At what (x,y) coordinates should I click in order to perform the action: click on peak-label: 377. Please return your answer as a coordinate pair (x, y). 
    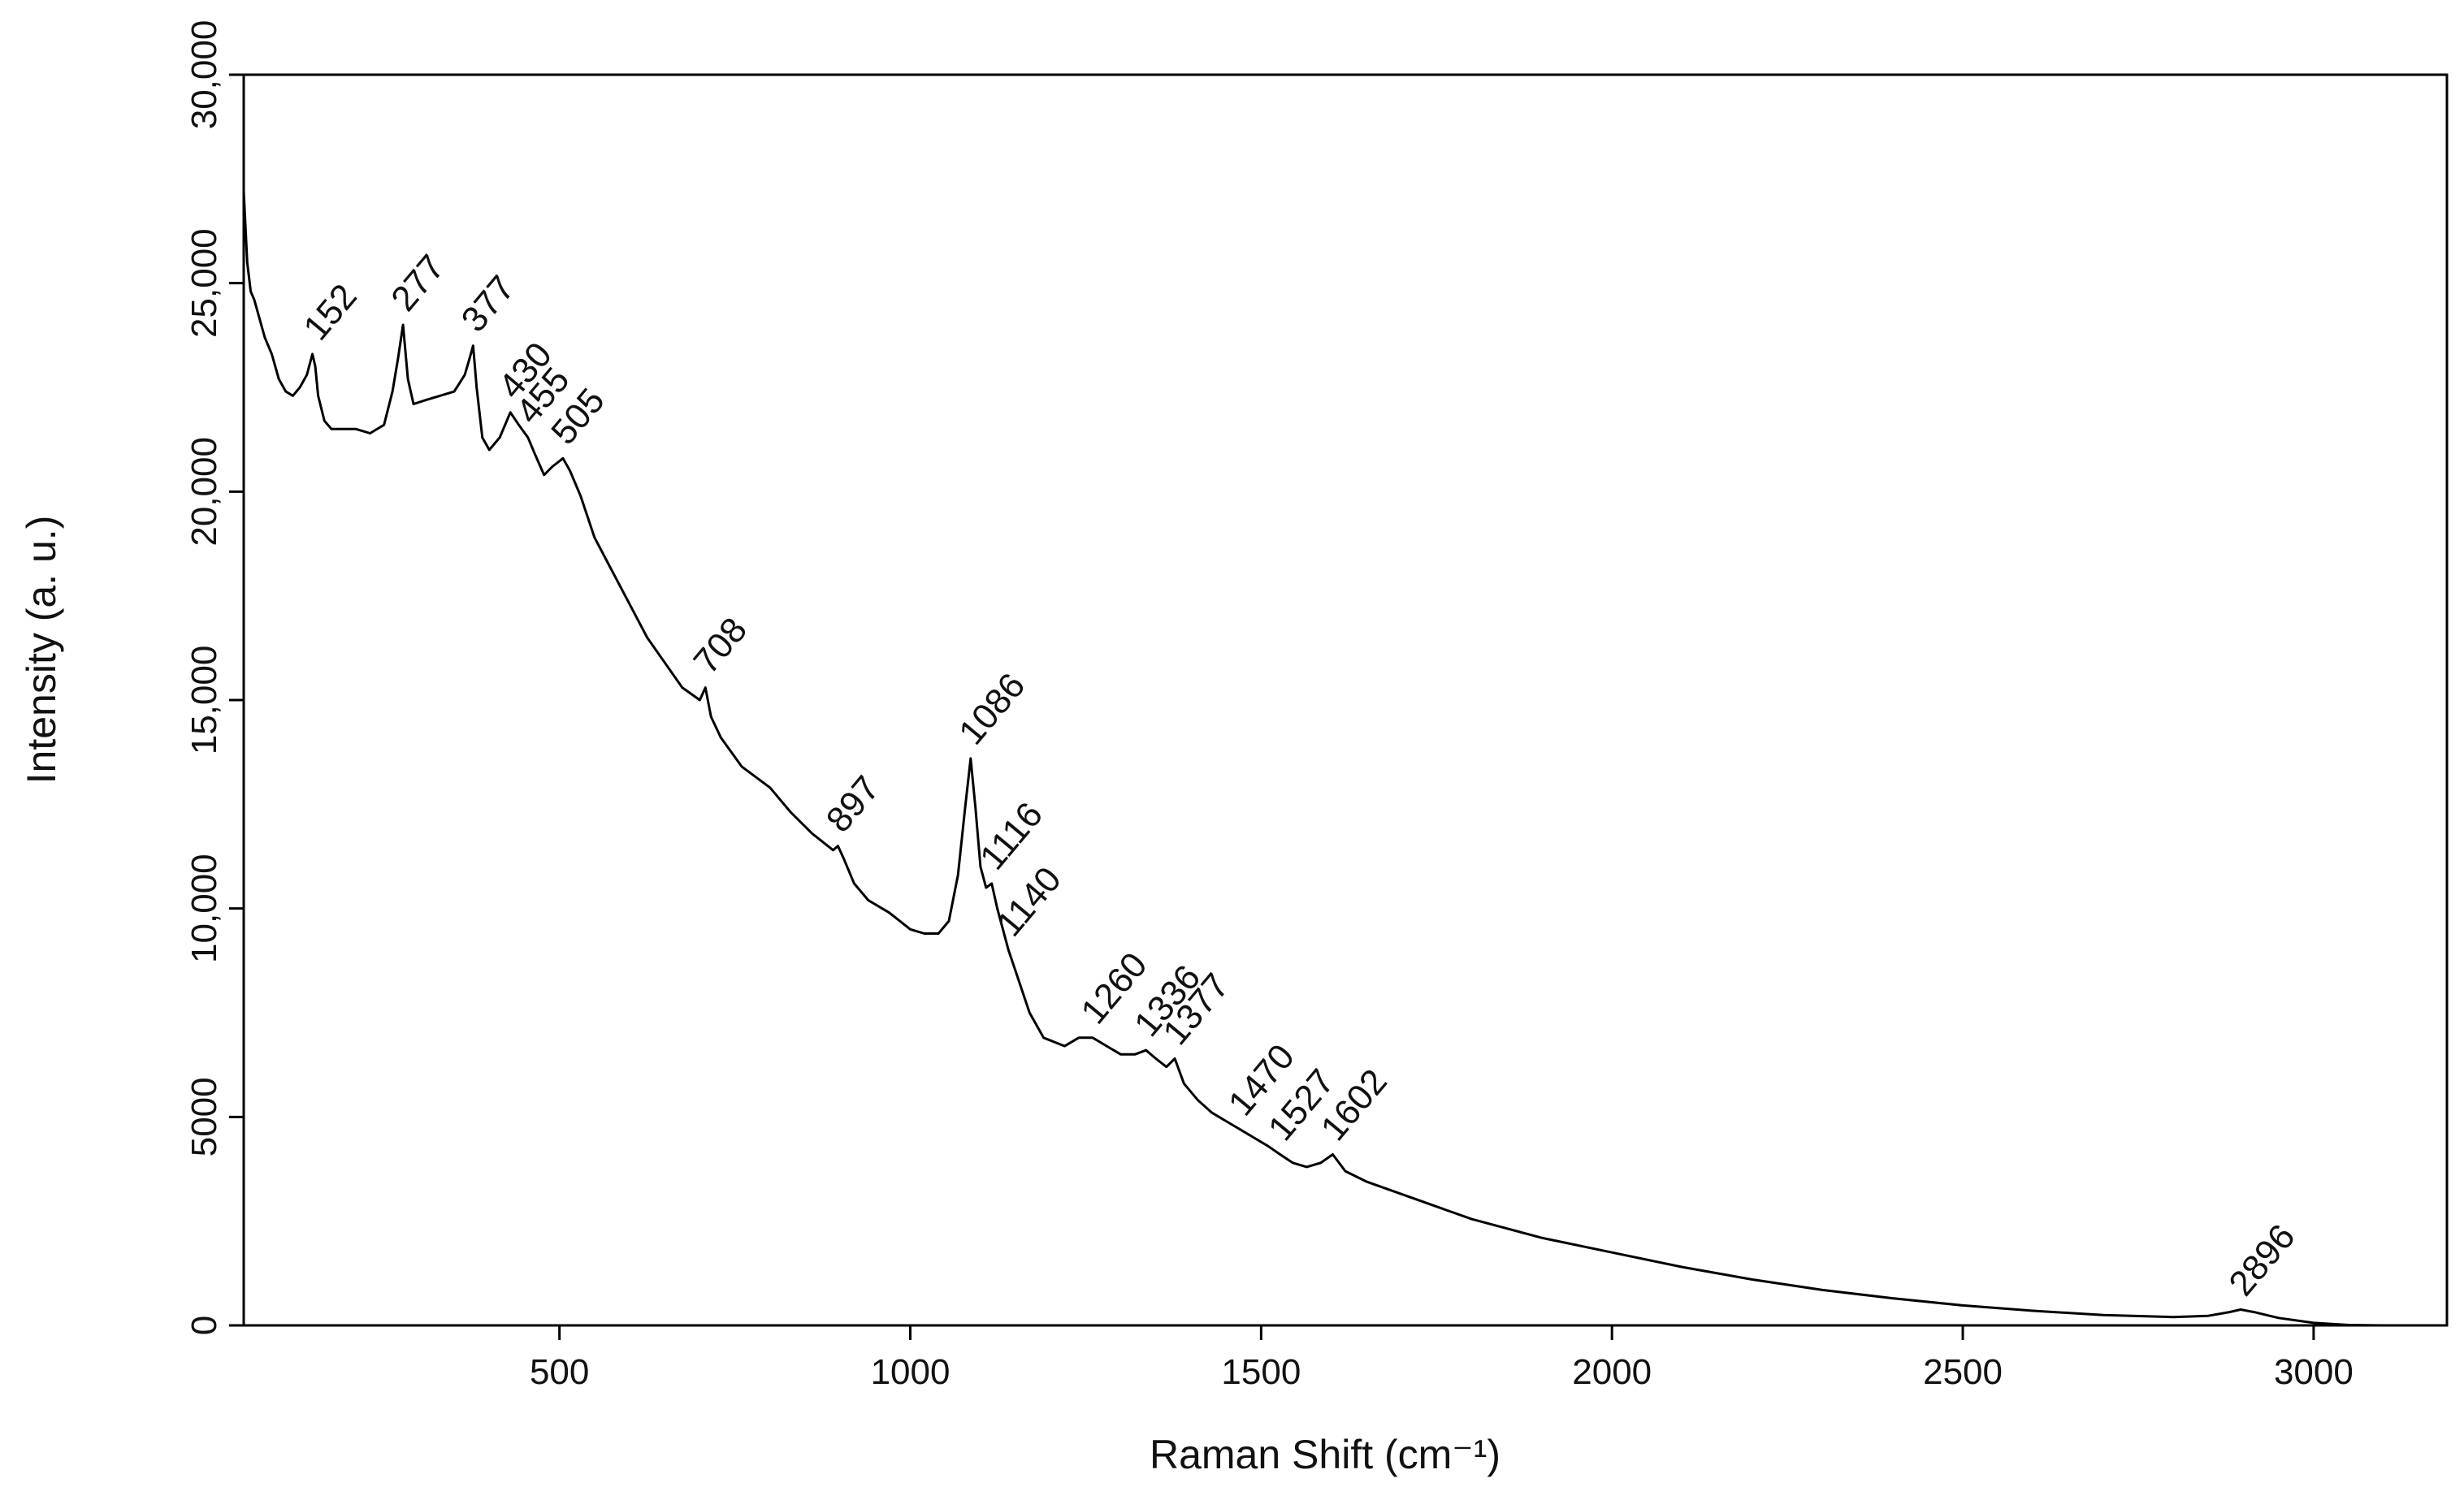
    Looking at the image, I should click on (488, 304).